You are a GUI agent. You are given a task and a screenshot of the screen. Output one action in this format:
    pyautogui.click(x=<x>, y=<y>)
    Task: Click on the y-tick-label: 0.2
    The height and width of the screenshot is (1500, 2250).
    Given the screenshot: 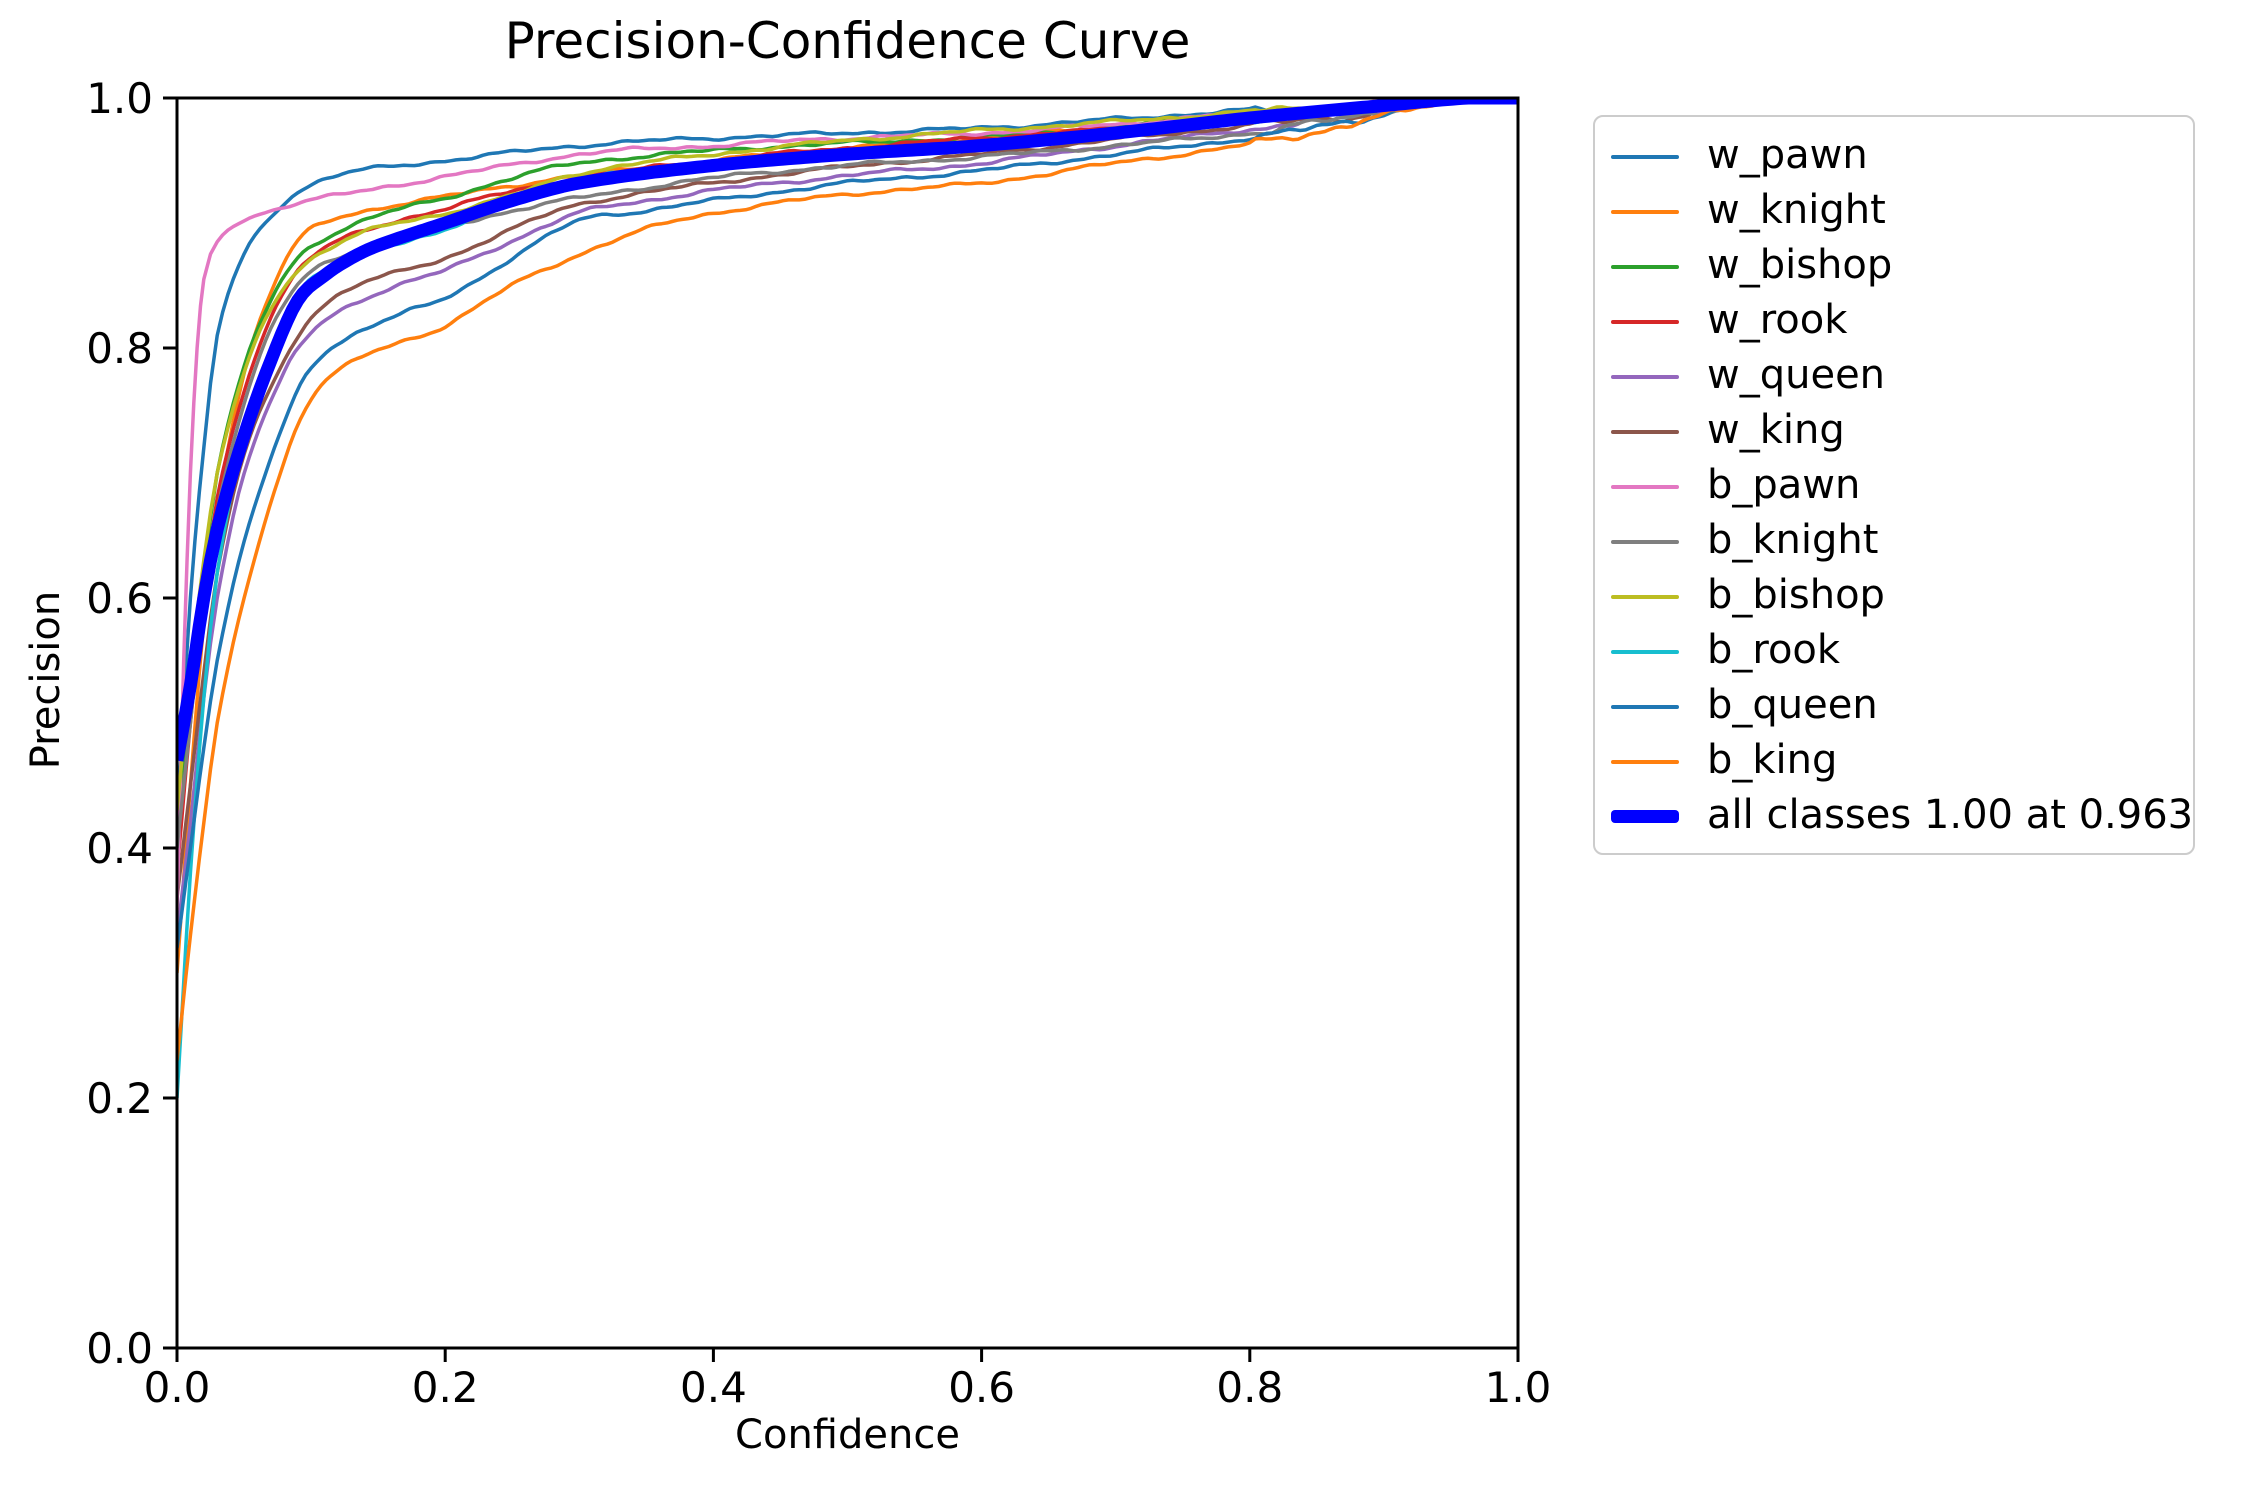 What is the action you would take?
    pyautogui.click(x=119, y=1098)
    